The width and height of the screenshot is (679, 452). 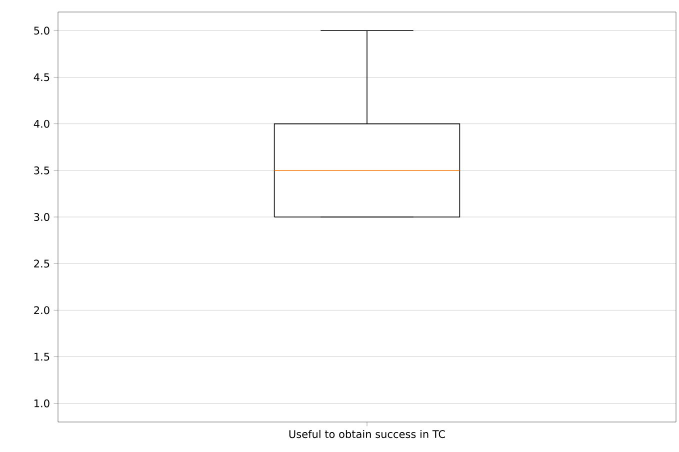 What do you see at coordinates (42, 124) in the screenshot?
I see `y-tick-label: 4.0` at bounding box center [42, 124].